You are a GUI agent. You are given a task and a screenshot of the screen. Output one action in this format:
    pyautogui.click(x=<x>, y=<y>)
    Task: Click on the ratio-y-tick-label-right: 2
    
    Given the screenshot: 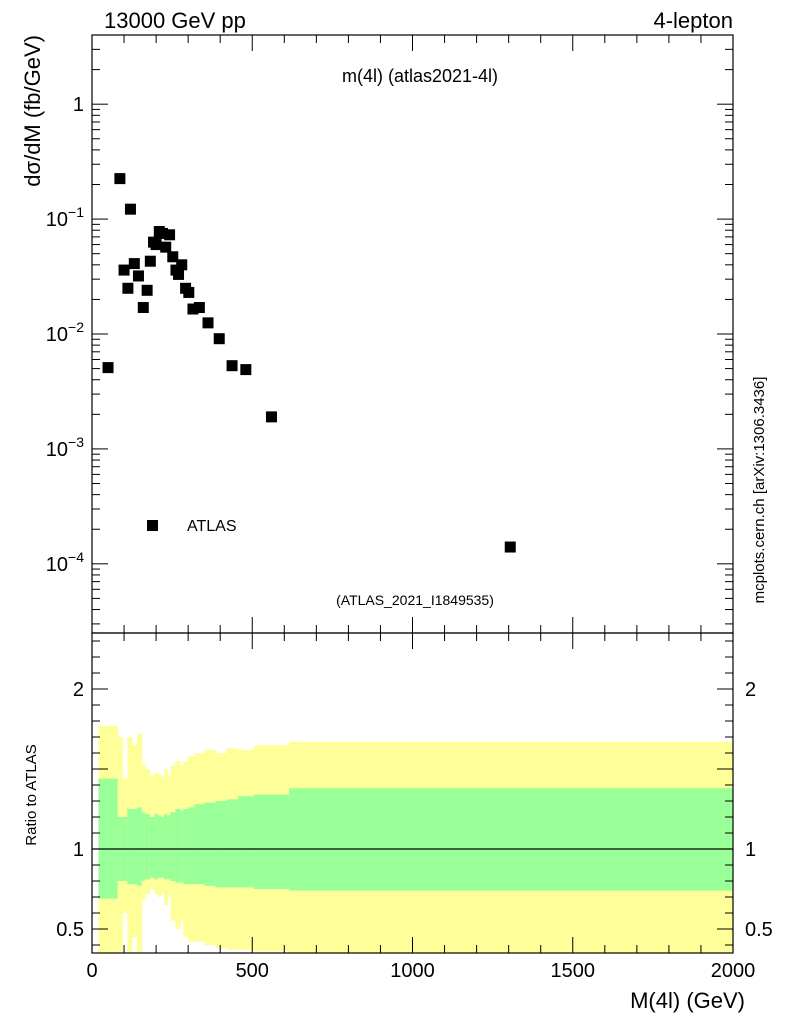 What is the action you would take?
    pyautogui.click(x=750, y=690)
    